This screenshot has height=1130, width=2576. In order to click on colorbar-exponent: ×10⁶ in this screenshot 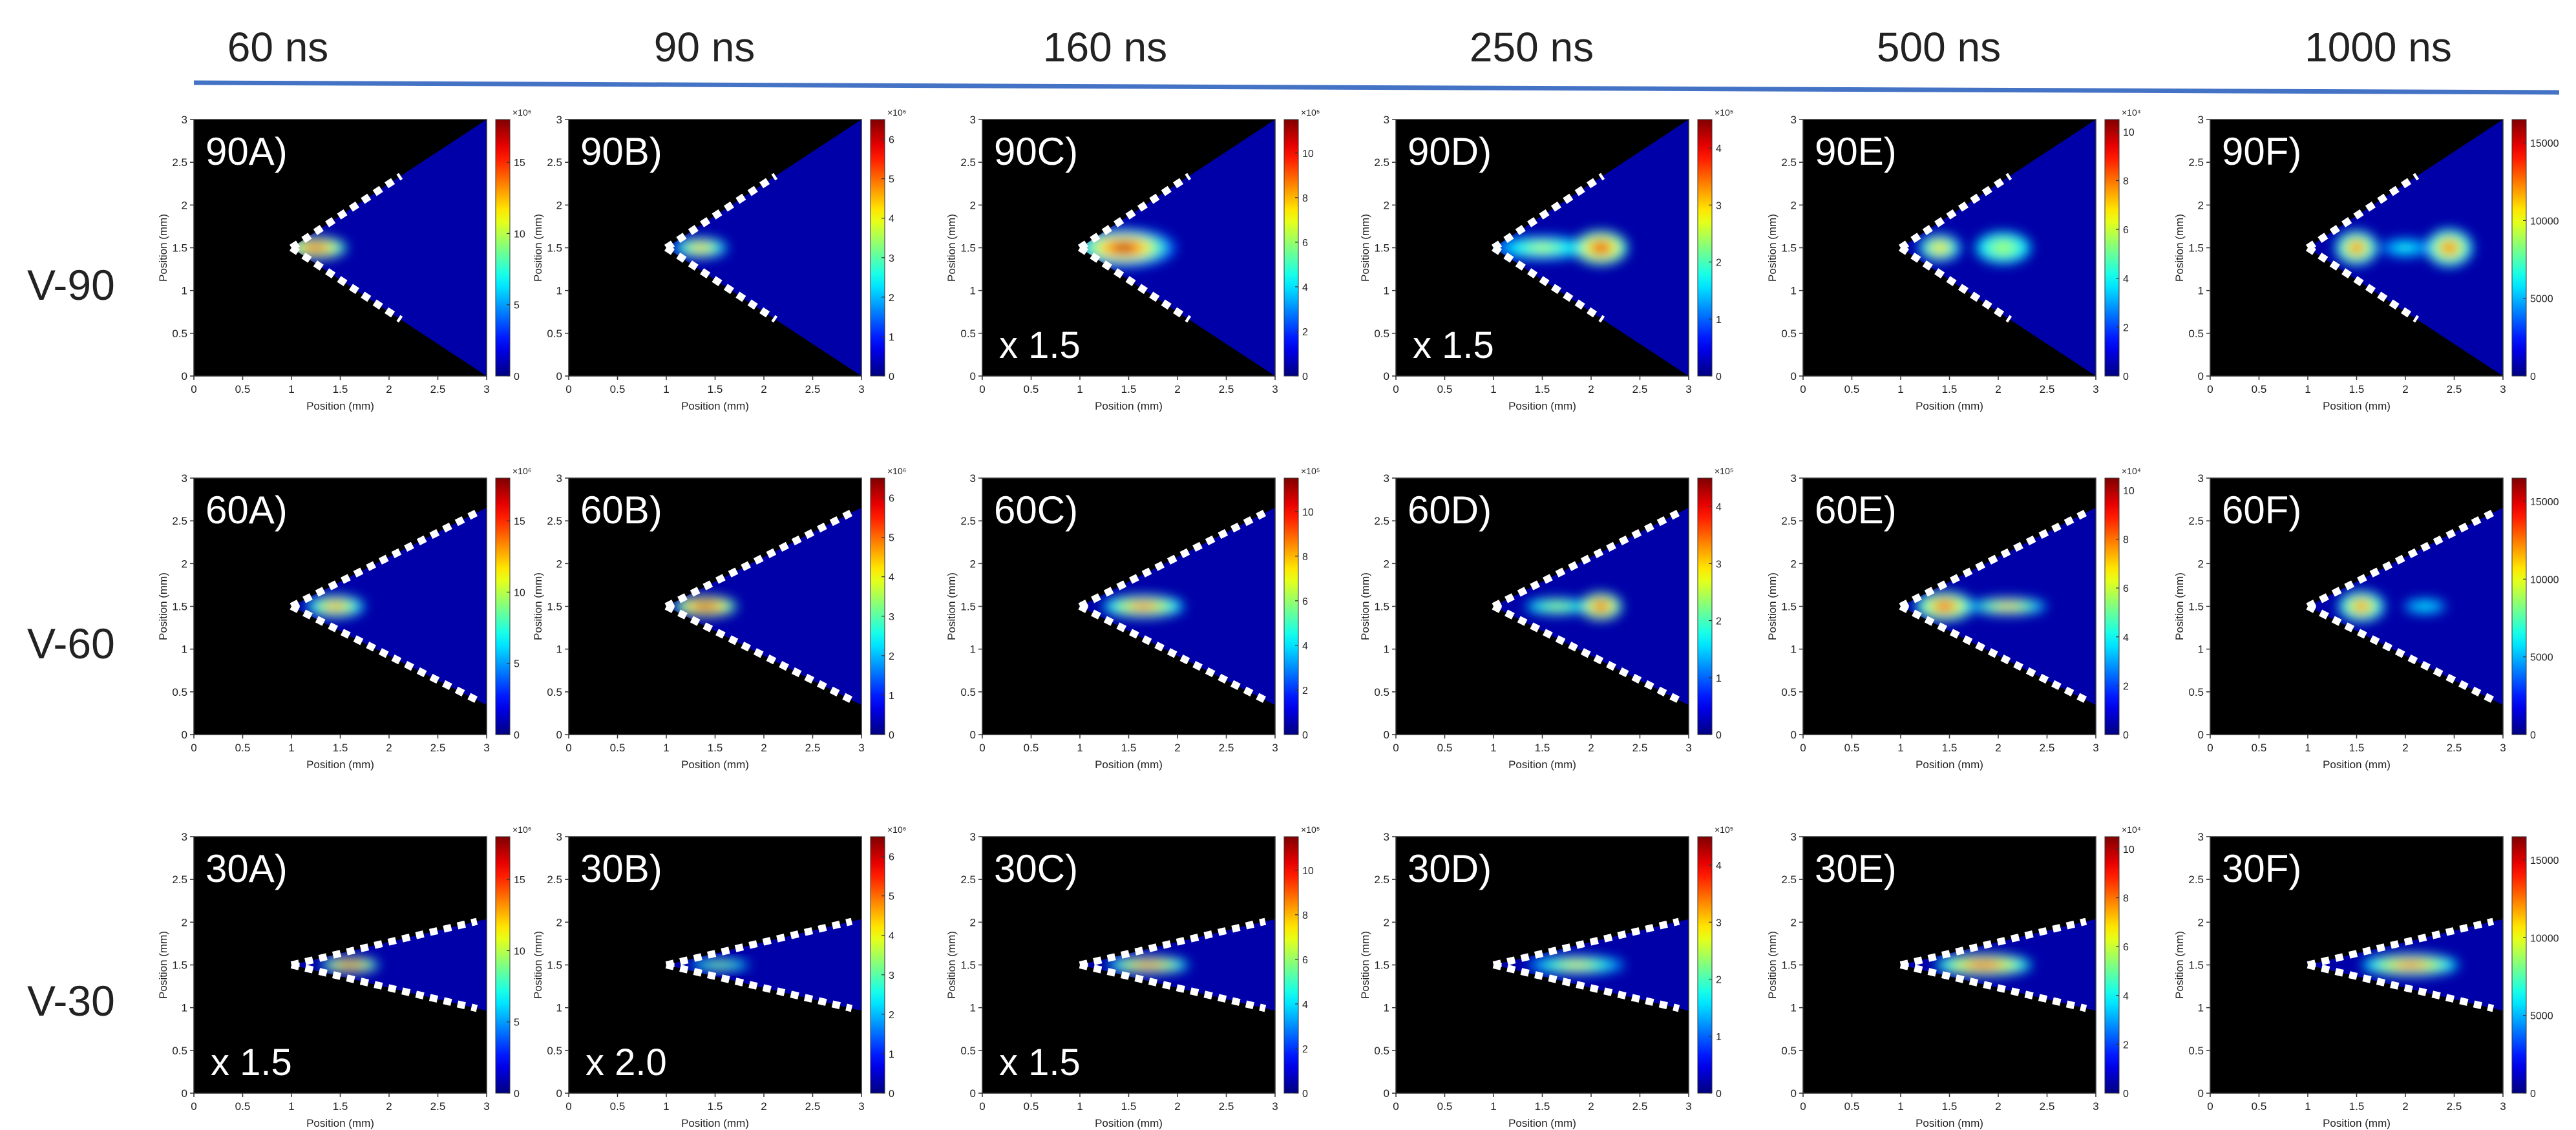, I will do `click(897, 830)`.